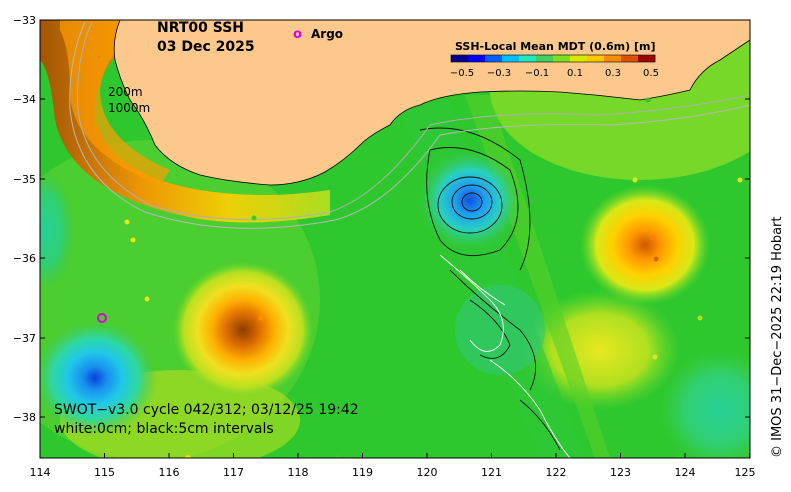  What do you see at coordinates (491, 472) in the screenshot?
I see `x-tick-label: 121` at bounding box center [491, 472].